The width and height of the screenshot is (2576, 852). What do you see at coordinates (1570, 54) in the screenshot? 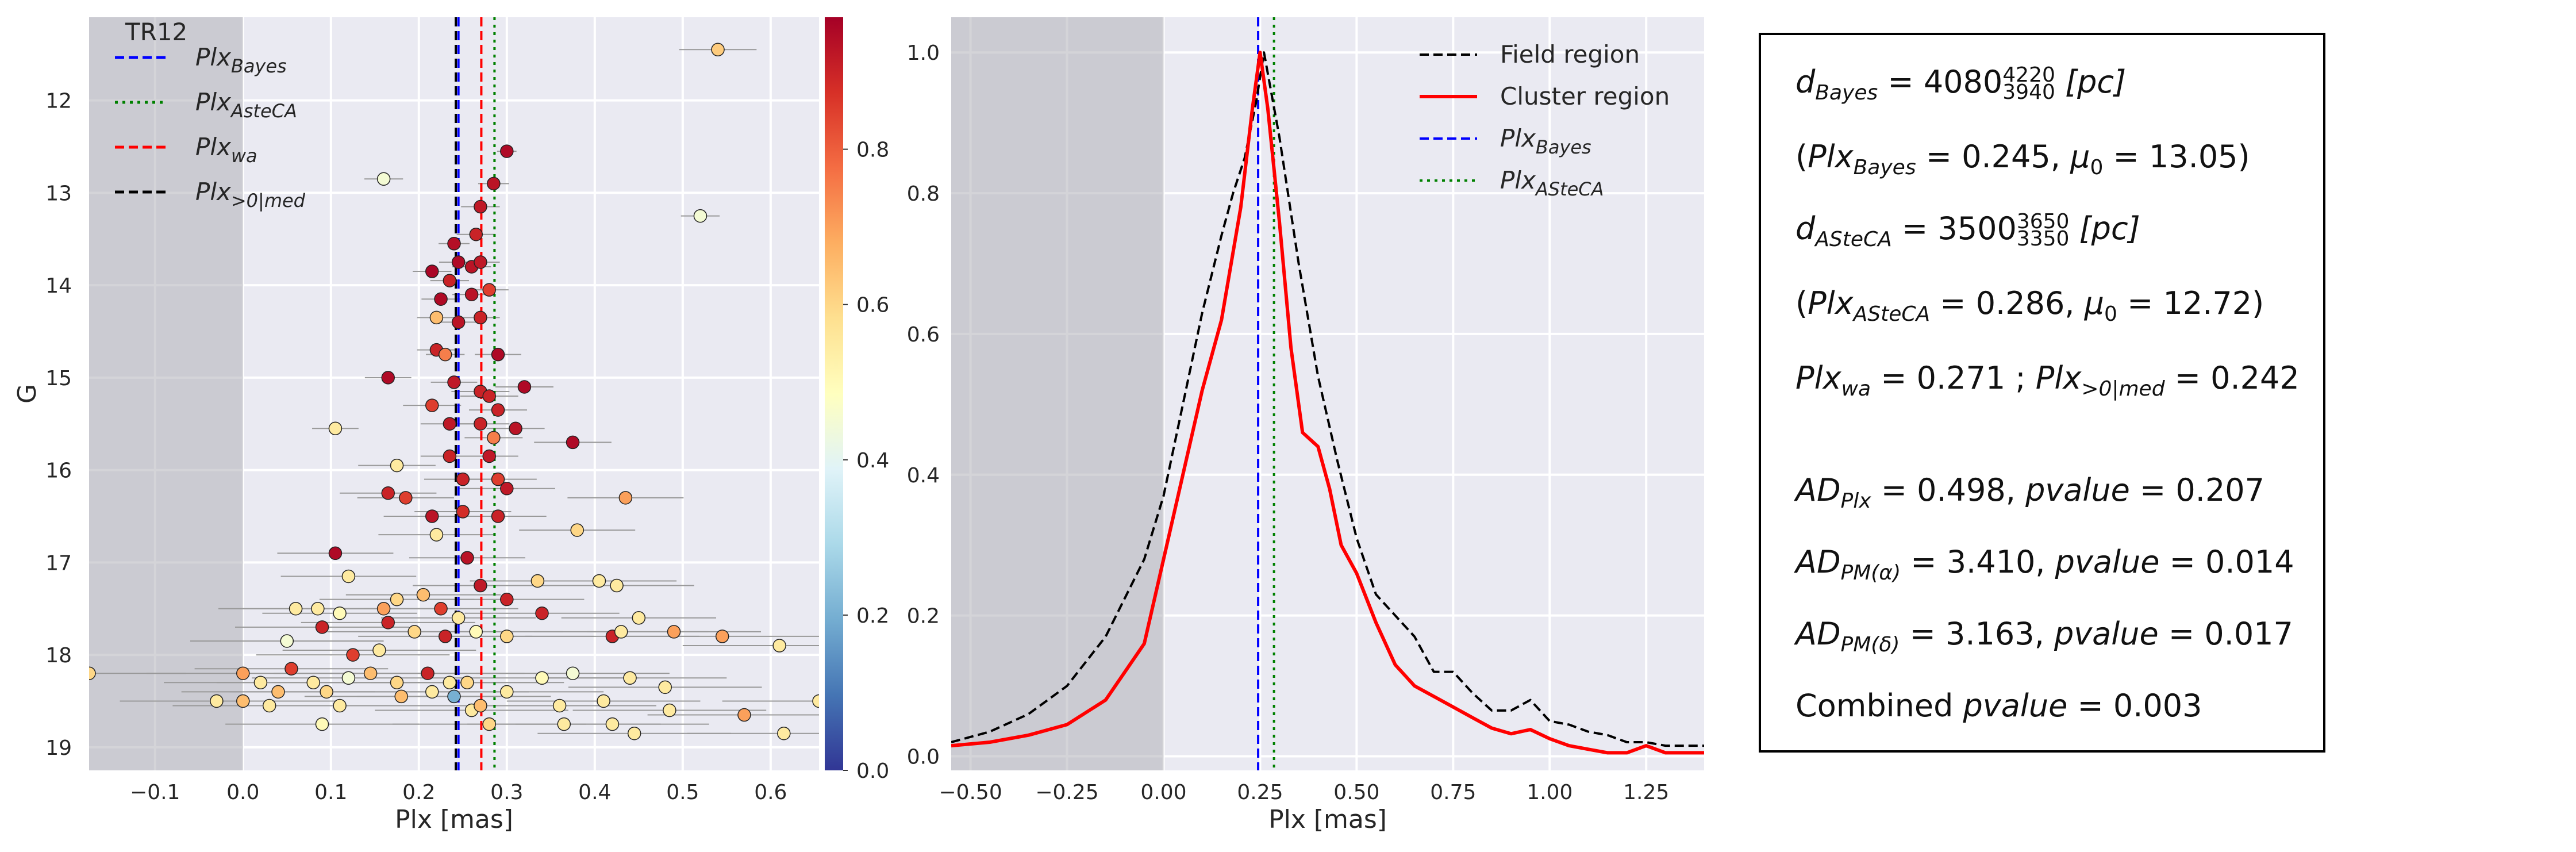
I see `legend-label: Field region` at bounding box center [1570, 54].